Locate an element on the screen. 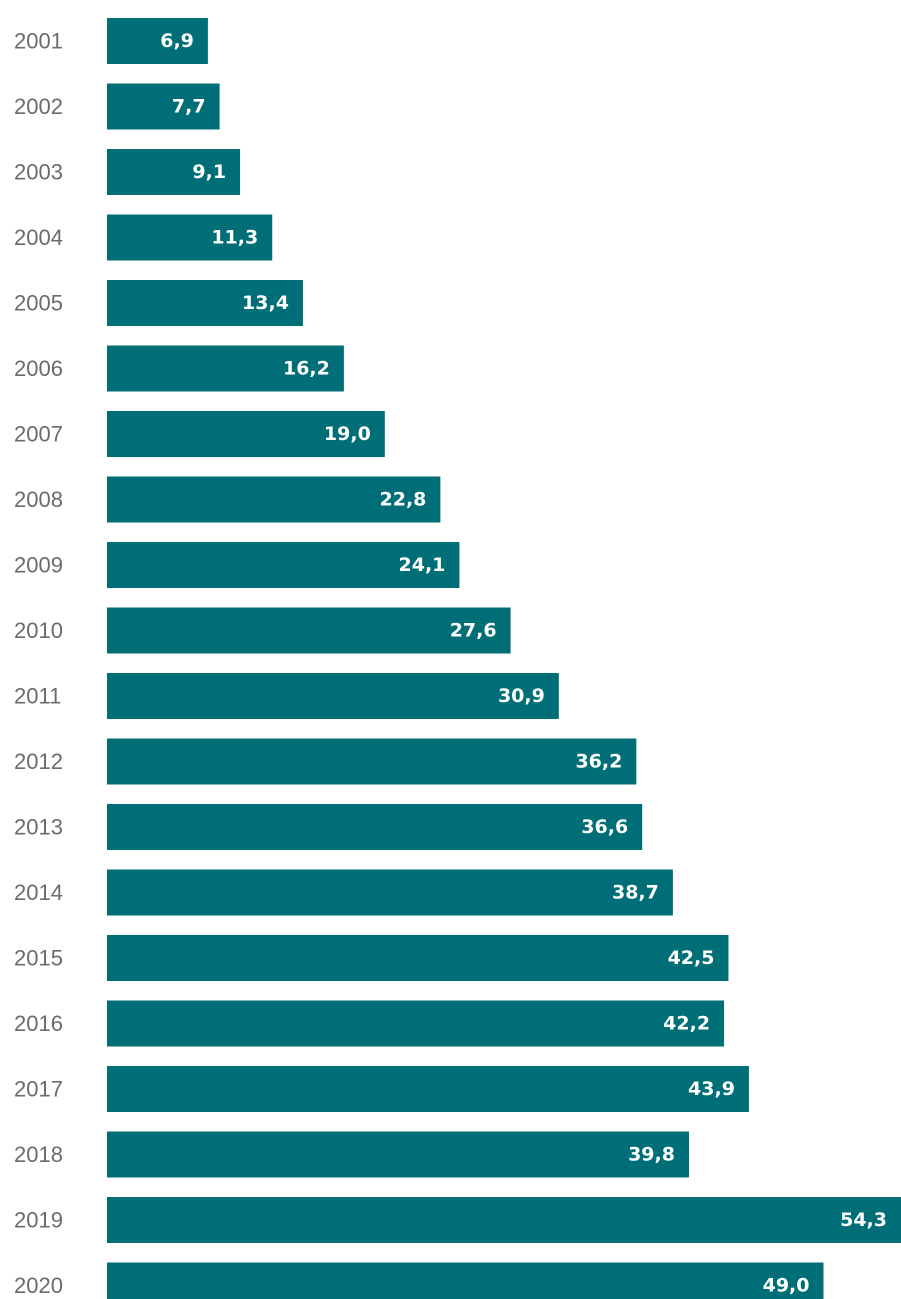 This screenshot has height=1299, width=901. data-label: 42,2 is located at coordinates (686, 1024).